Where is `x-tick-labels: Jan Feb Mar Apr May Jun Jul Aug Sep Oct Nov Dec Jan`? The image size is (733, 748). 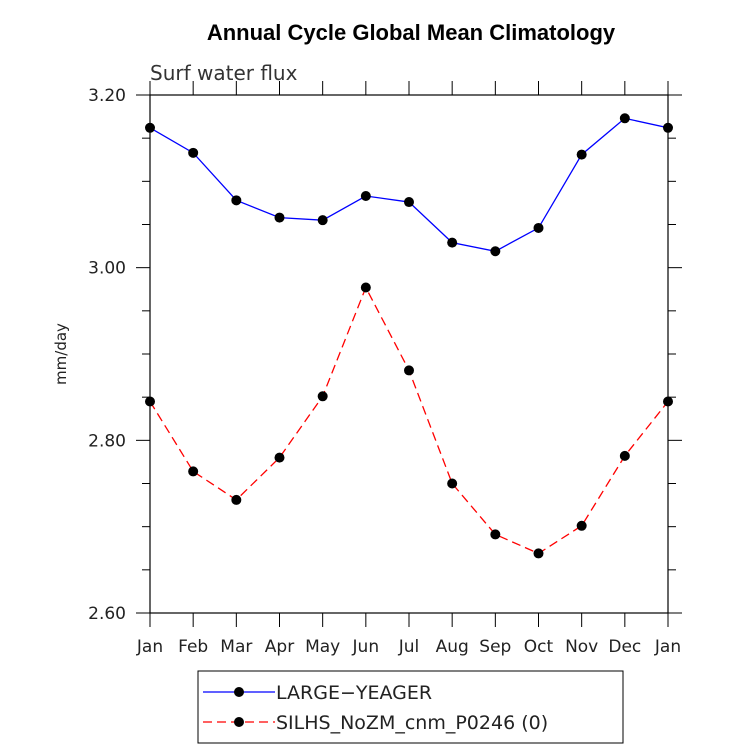
x-tick-labels: Jan Feb Mar Apr May Jun Jul Aug Sep Oct Nov Dec Jan is located at coordinates (408, 647).